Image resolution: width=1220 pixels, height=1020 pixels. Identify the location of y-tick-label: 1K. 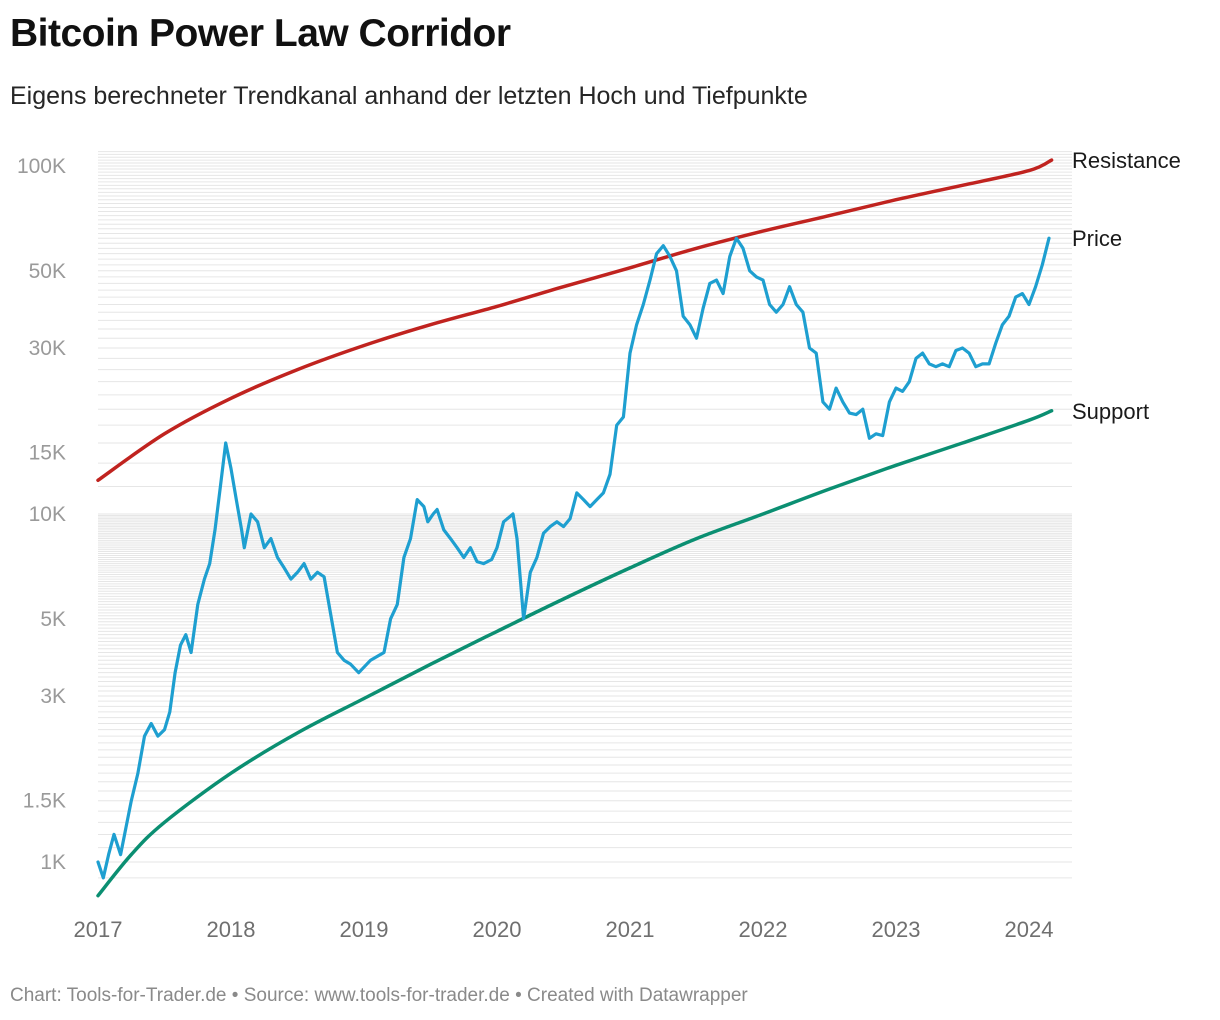
(53, 862).